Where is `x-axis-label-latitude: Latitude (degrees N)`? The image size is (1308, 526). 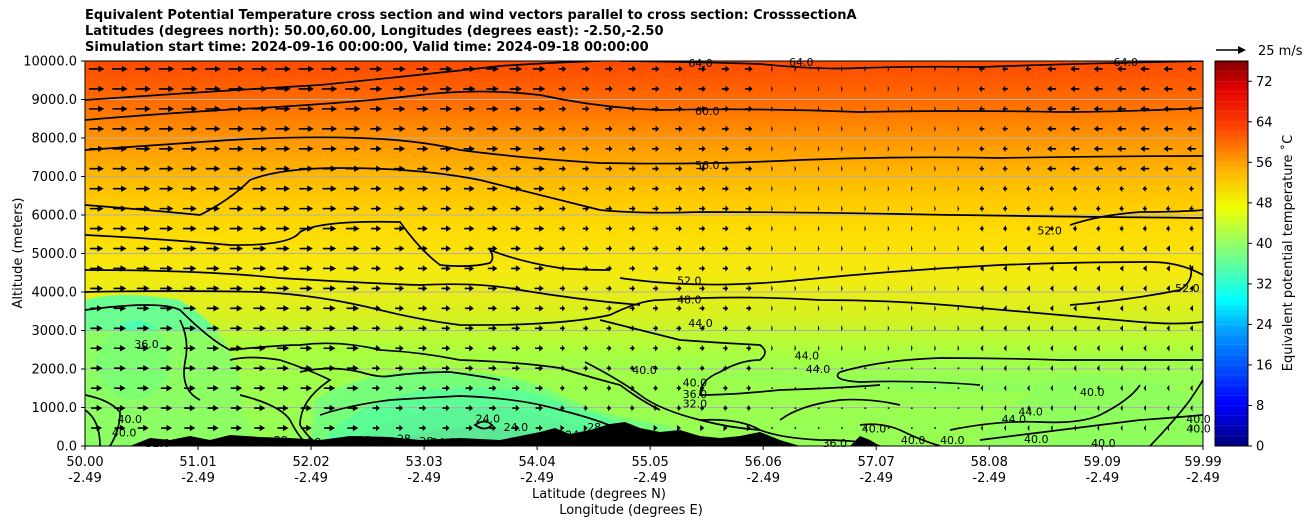 x-axis-label-latitude: Latitude (degrees N) is located at coordinates (599, 494).